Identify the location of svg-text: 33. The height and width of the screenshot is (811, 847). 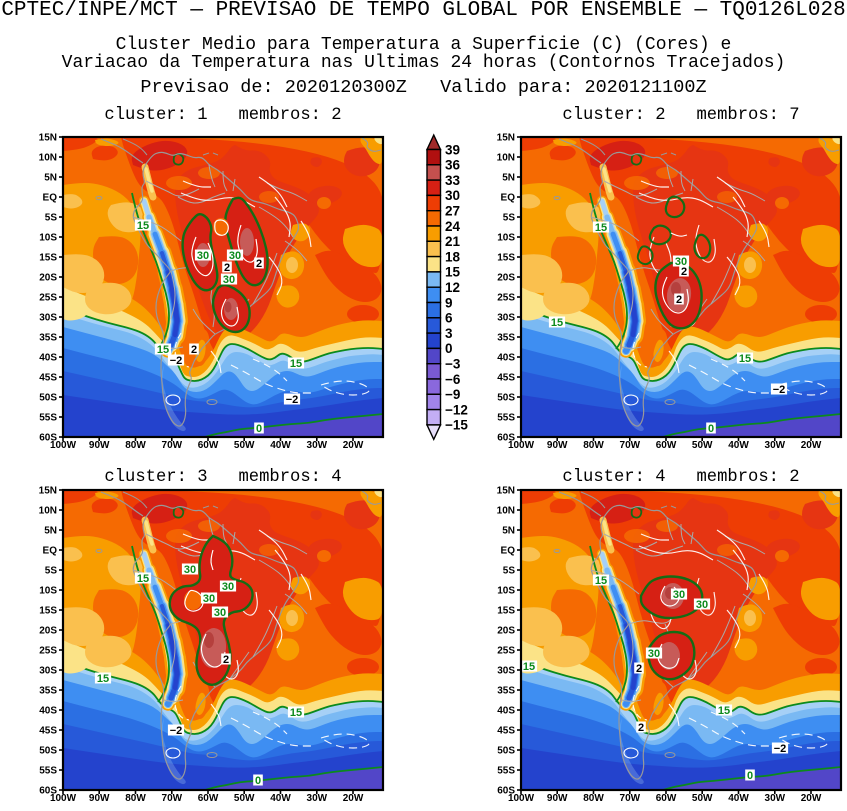
(453, 180).